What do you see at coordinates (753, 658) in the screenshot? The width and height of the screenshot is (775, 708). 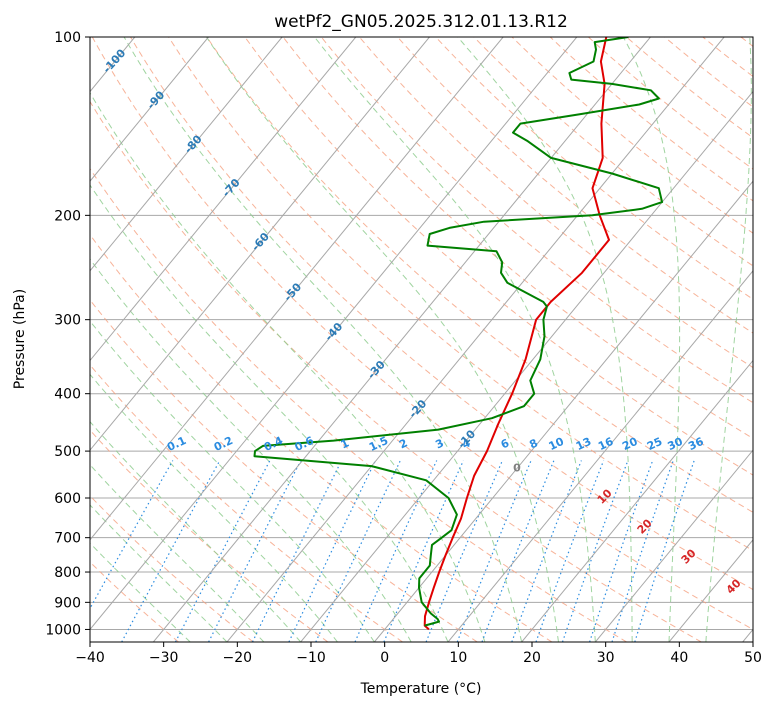 I see `x-tick-label: 50` at bounding box center [753, 658].